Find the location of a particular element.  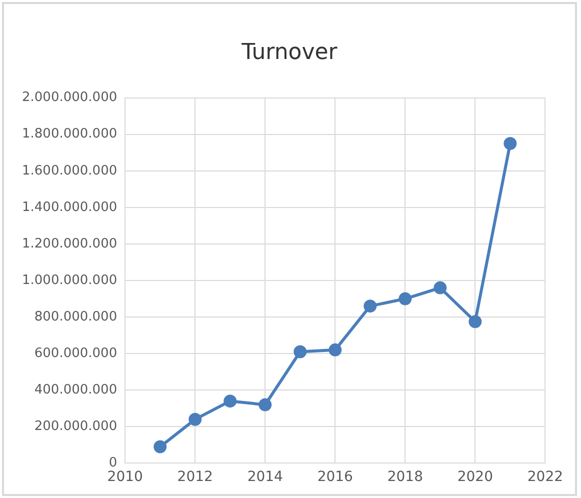

y-tick-label: 0 is located at coordinates (113, 463).